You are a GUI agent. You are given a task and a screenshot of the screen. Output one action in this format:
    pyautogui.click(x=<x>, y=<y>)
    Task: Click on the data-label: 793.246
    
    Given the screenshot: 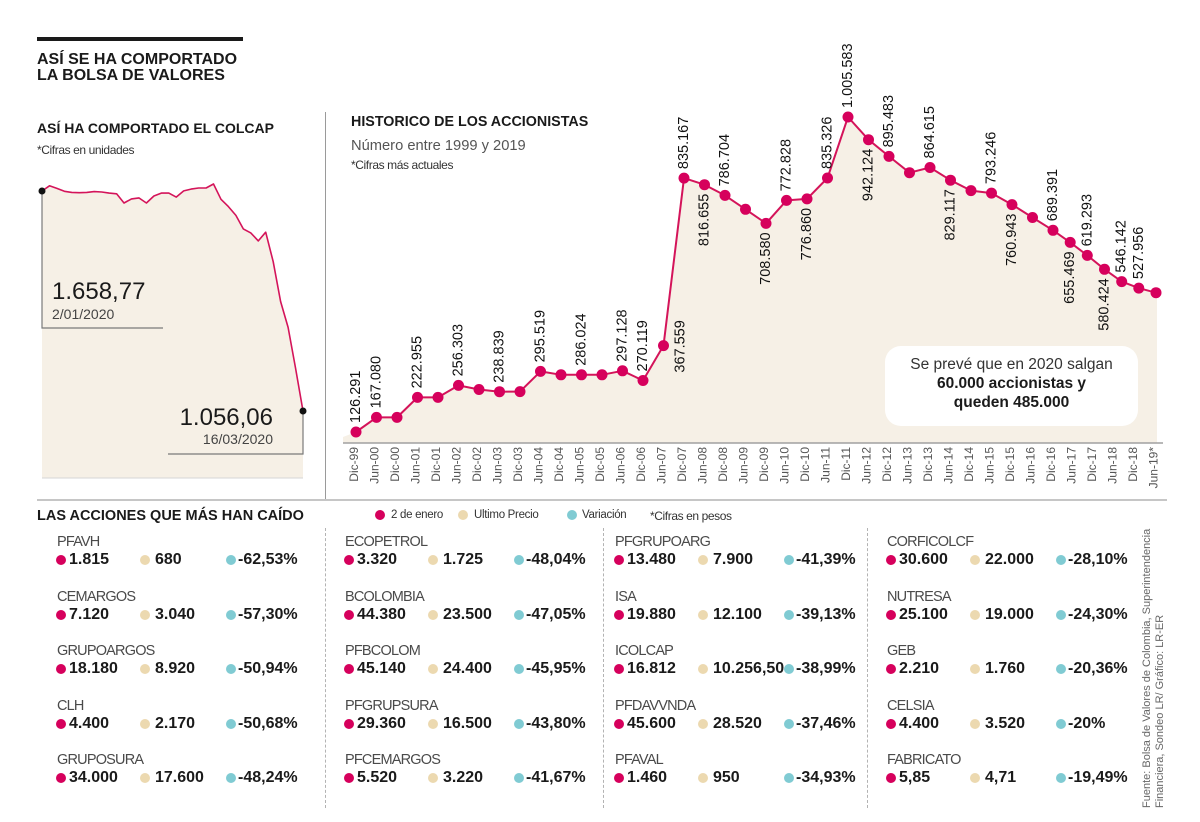 What is the action you would take?
    pyautogui.click(x=992, y=158)
    